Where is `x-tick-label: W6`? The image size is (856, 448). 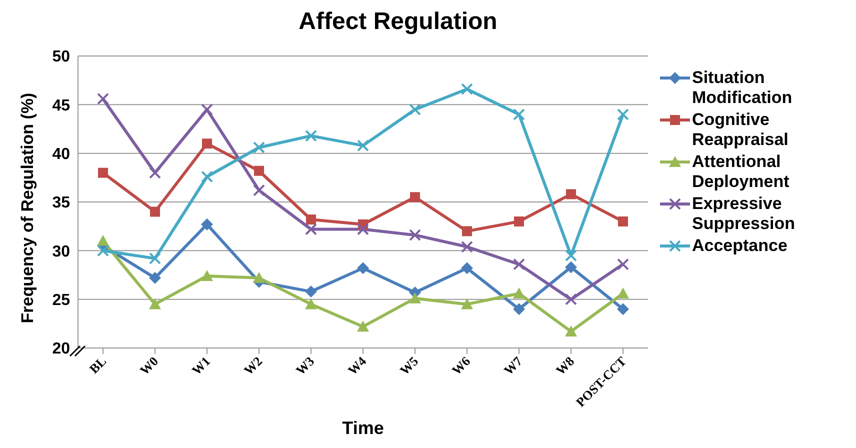 x-tick-label: W6 is located at coordinates (461, 365).